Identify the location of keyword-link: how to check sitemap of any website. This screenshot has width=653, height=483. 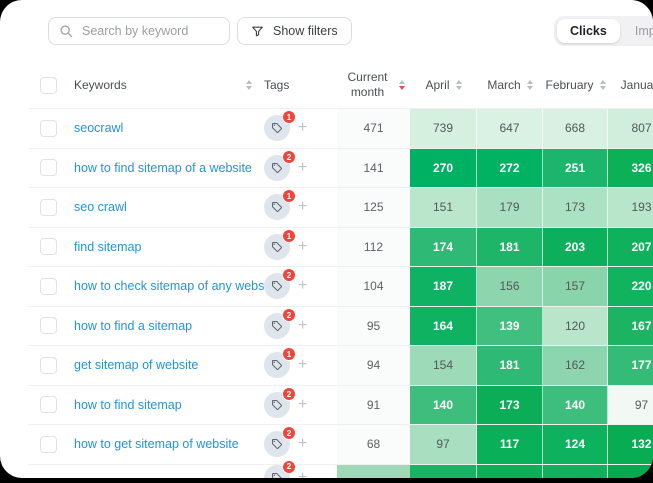
(169, 286).